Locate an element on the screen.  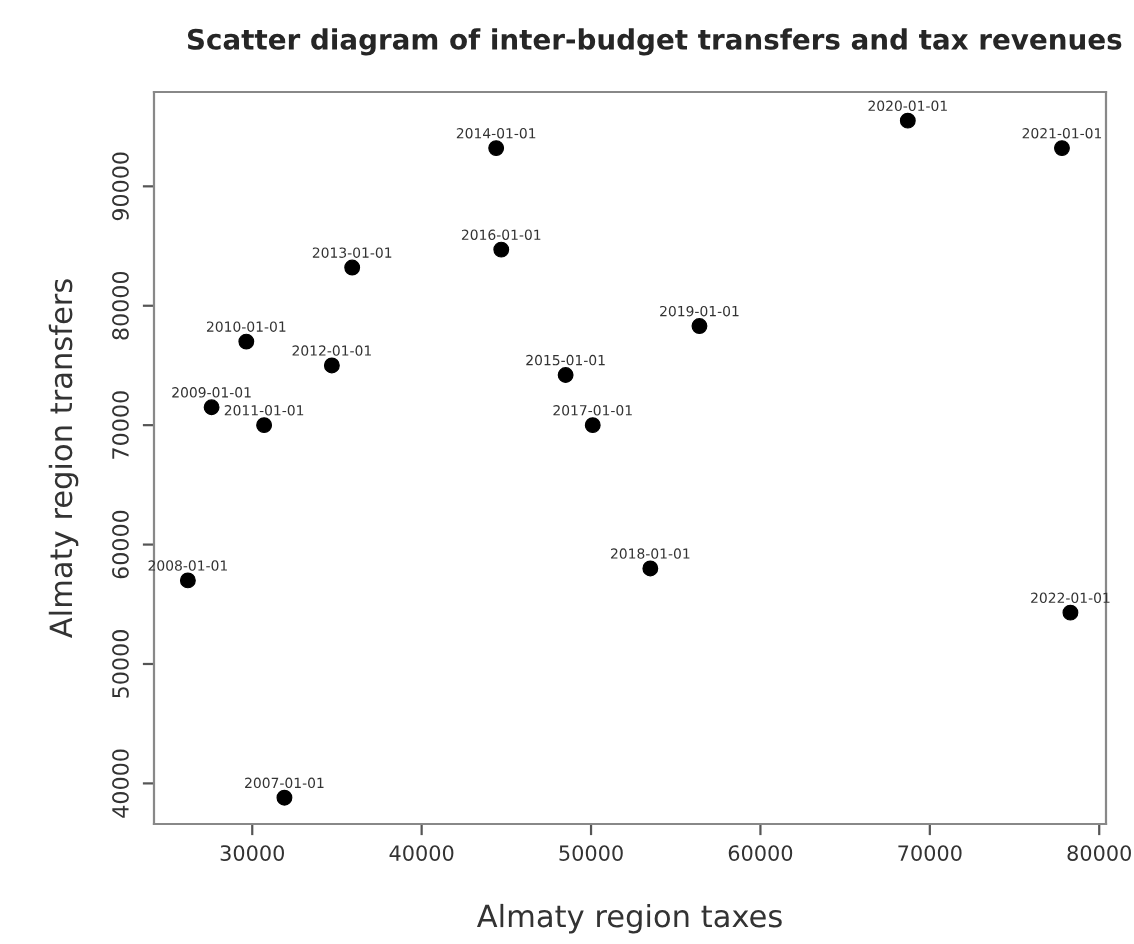
y-tick-label: 80000 is located at coordinates (120, 305).